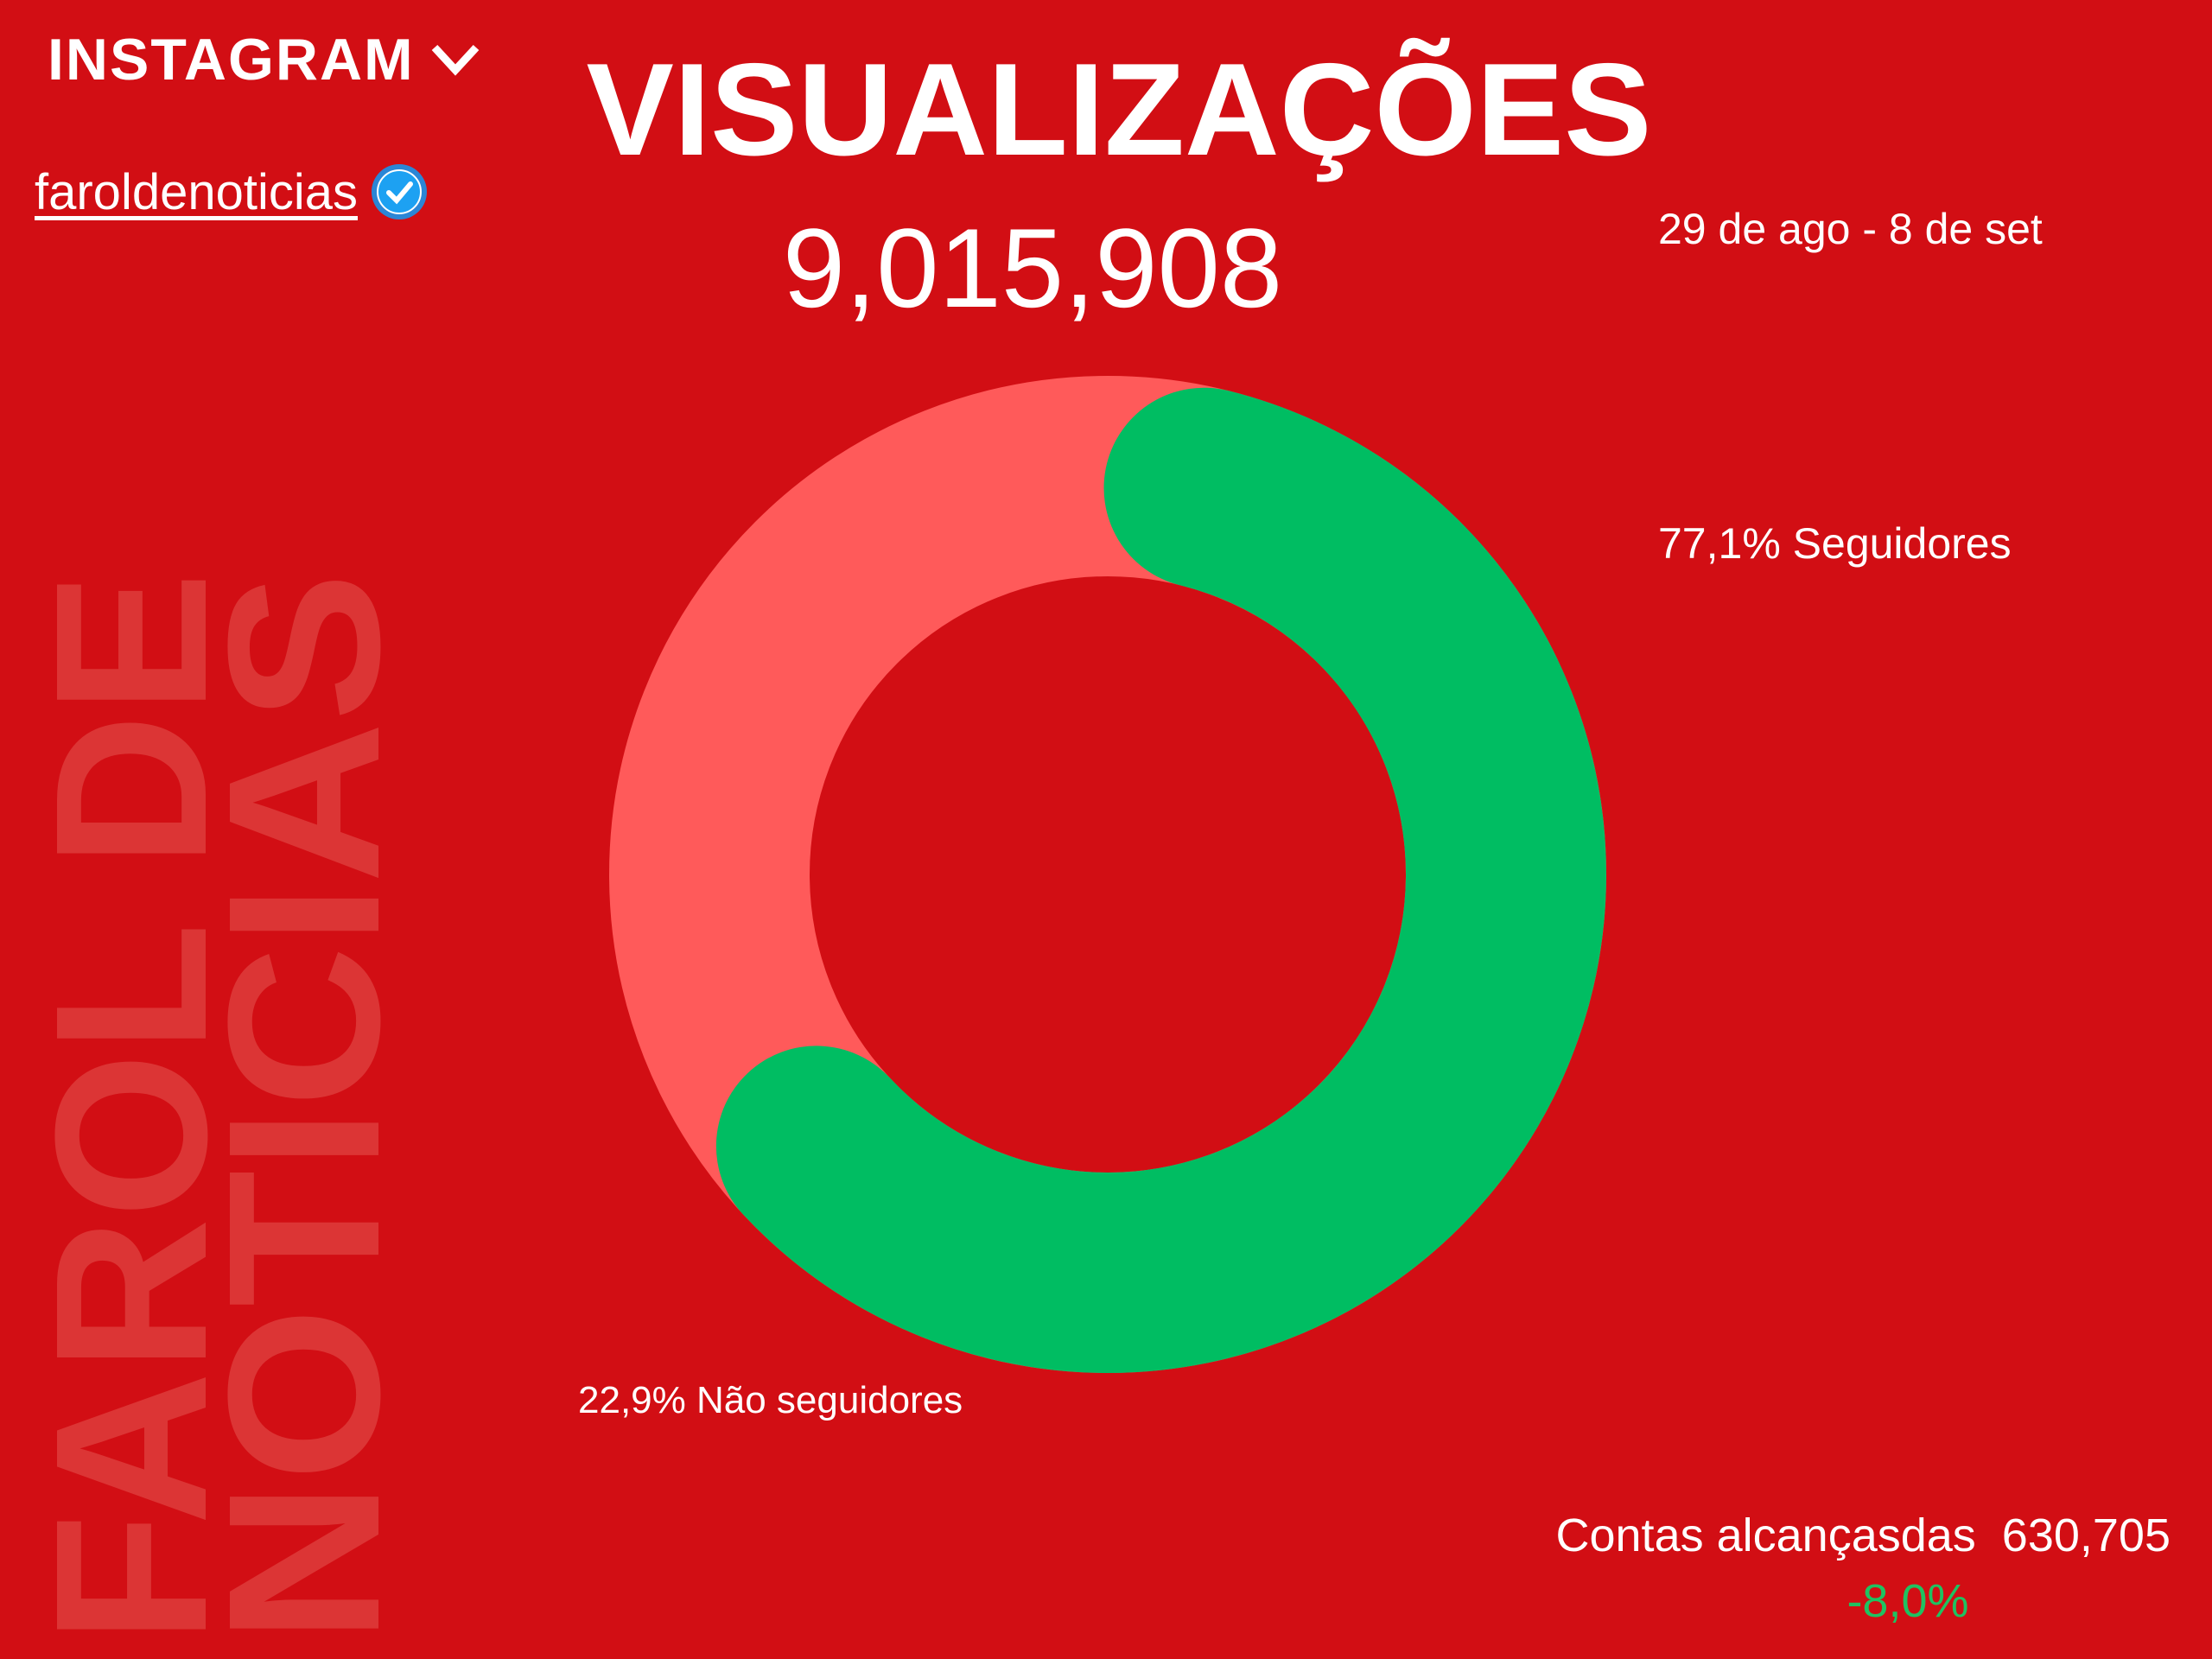 The width and height of the screenshot is (2212, 1659). Describe the element at coordinates (130, 1107) in the screenshot. I see `watermark-line1: FAROL DE` at that location.